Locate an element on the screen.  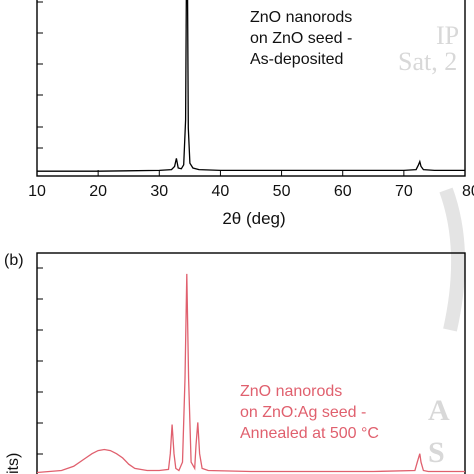
x-tick-label-80: 80 is located at coordinates (468, 191).